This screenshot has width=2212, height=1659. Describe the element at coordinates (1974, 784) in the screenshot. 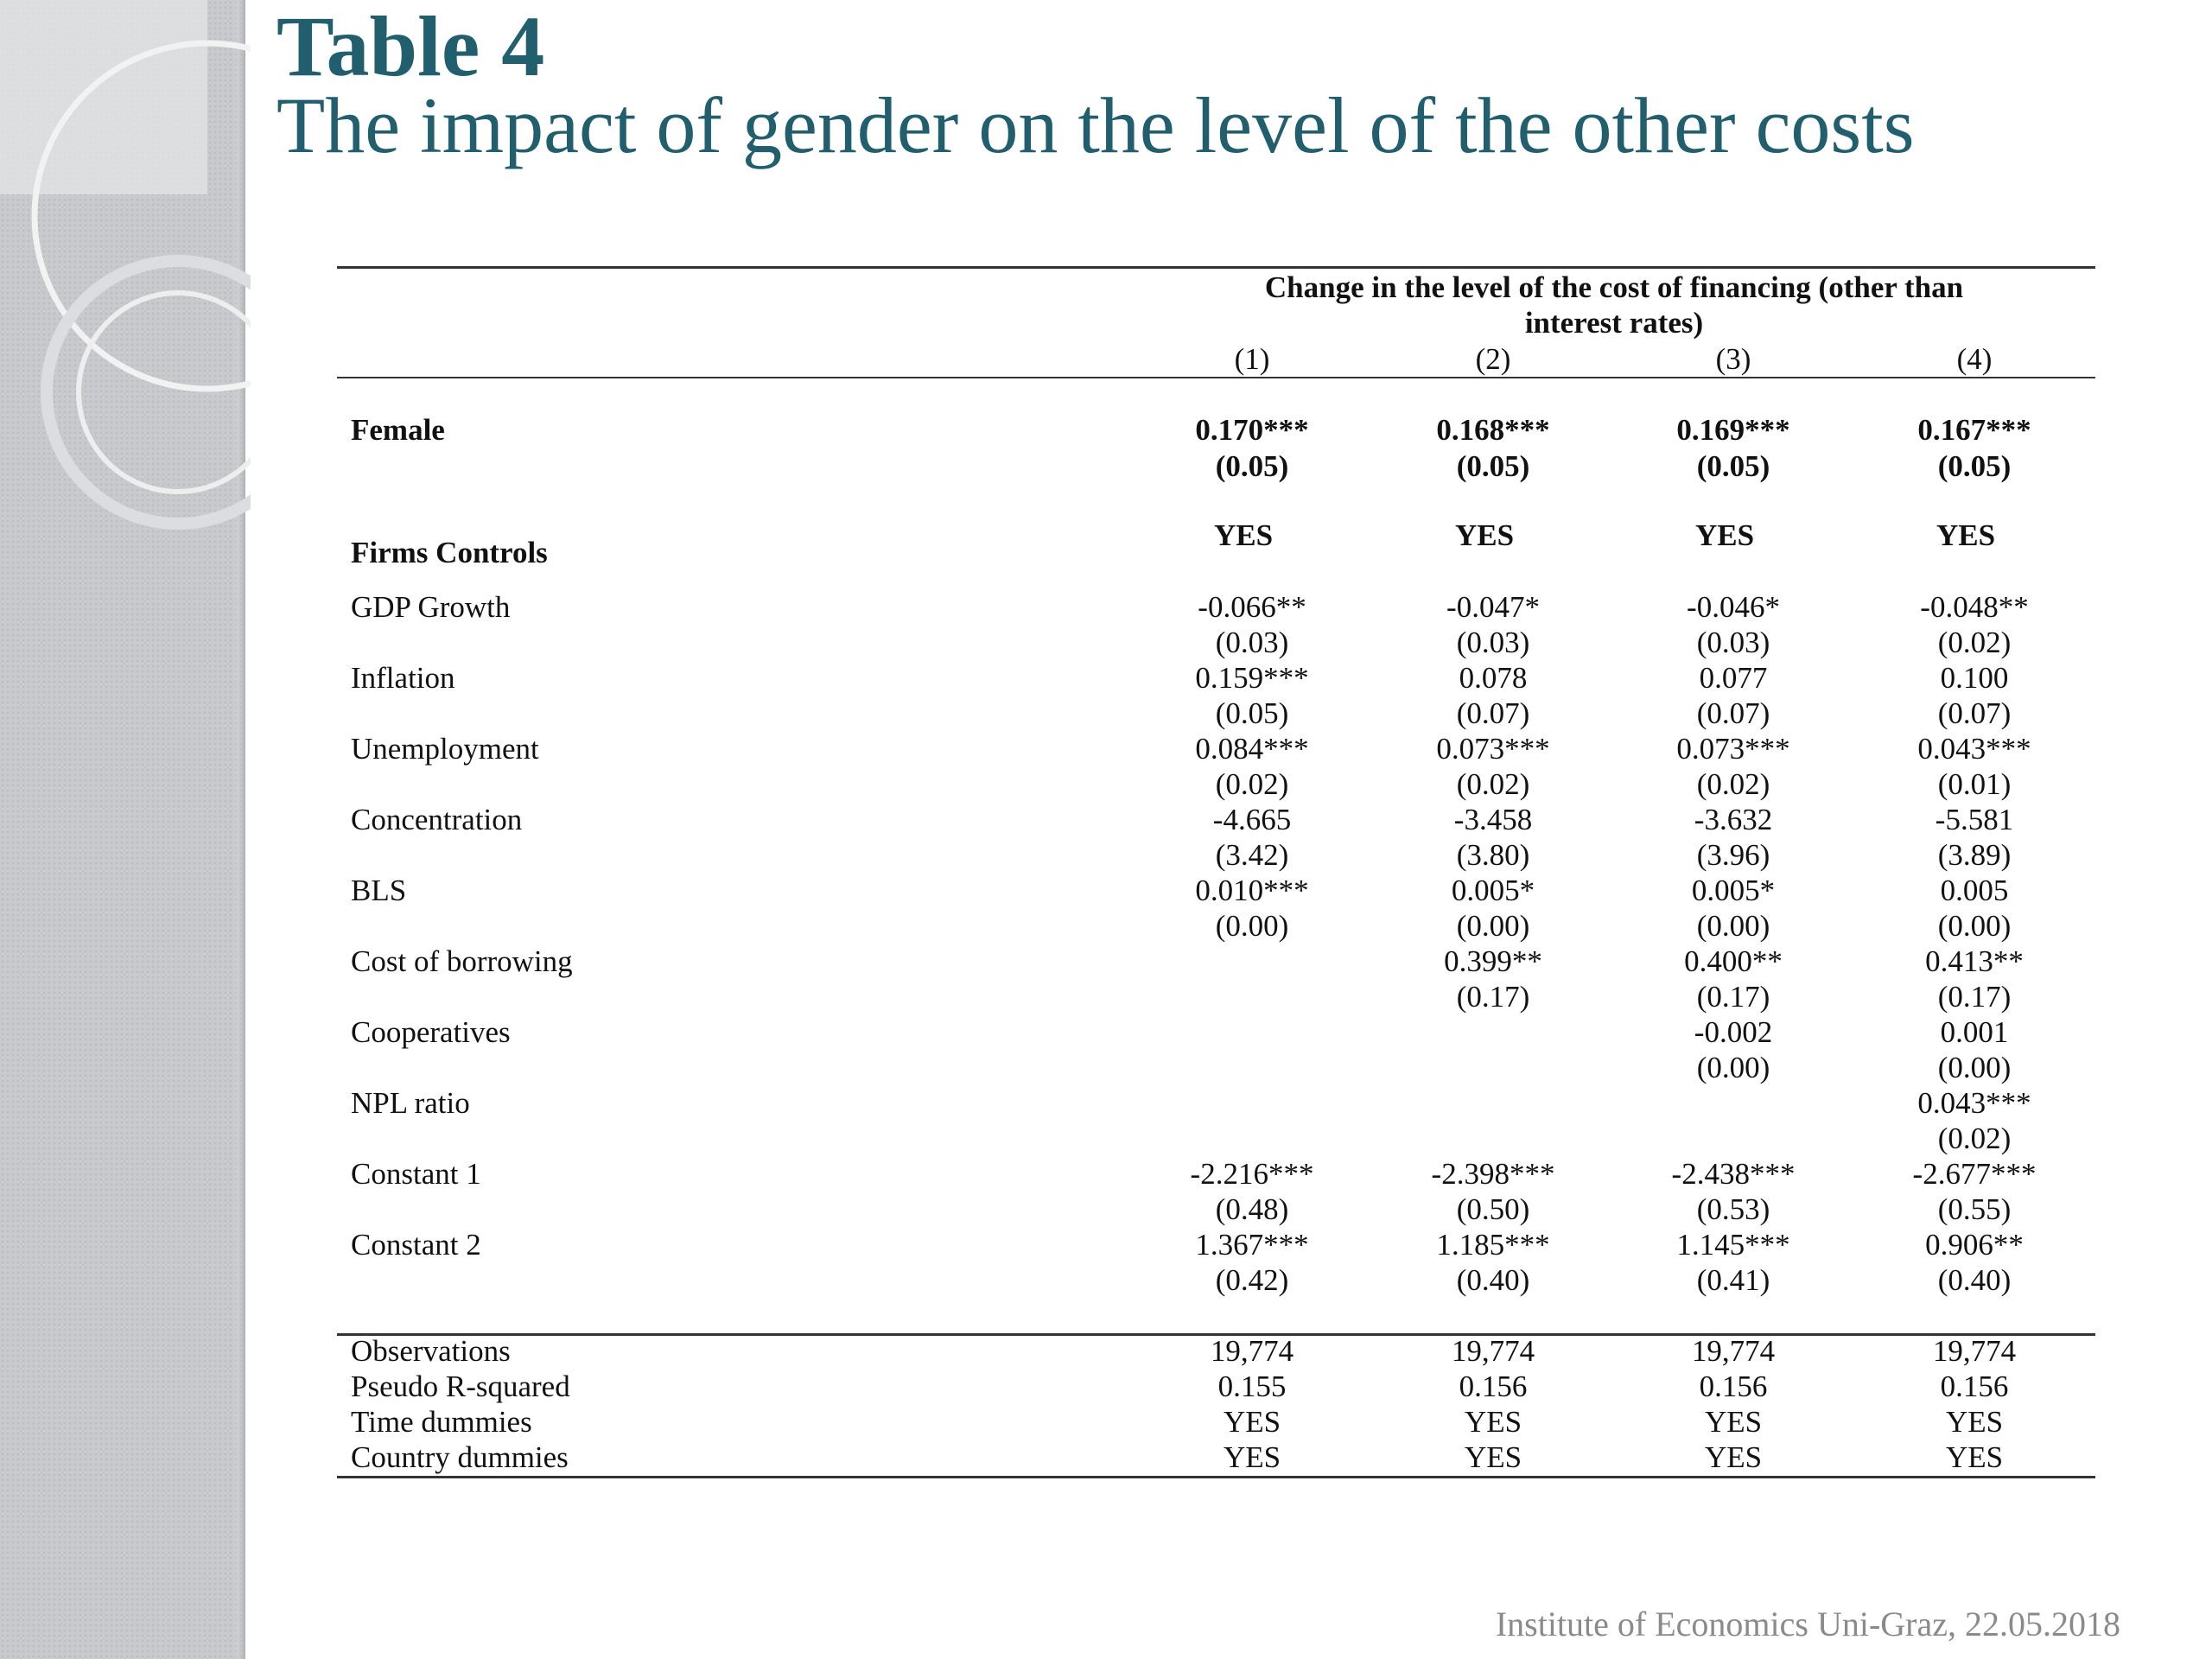

I see `standard-error: (0.01)` at that location.